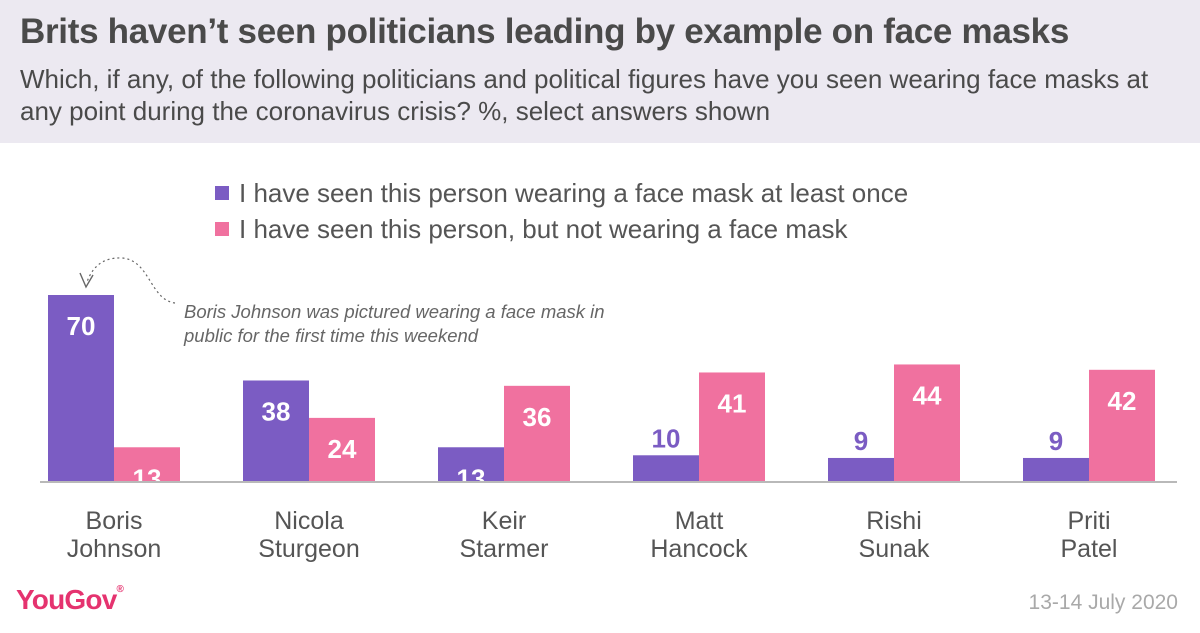 This screenshot has height=633, width=1200. What do you see at coordinates (504, 521) in the screenshot?
I see `category-label: Keir` at bounding box center [504, 521].